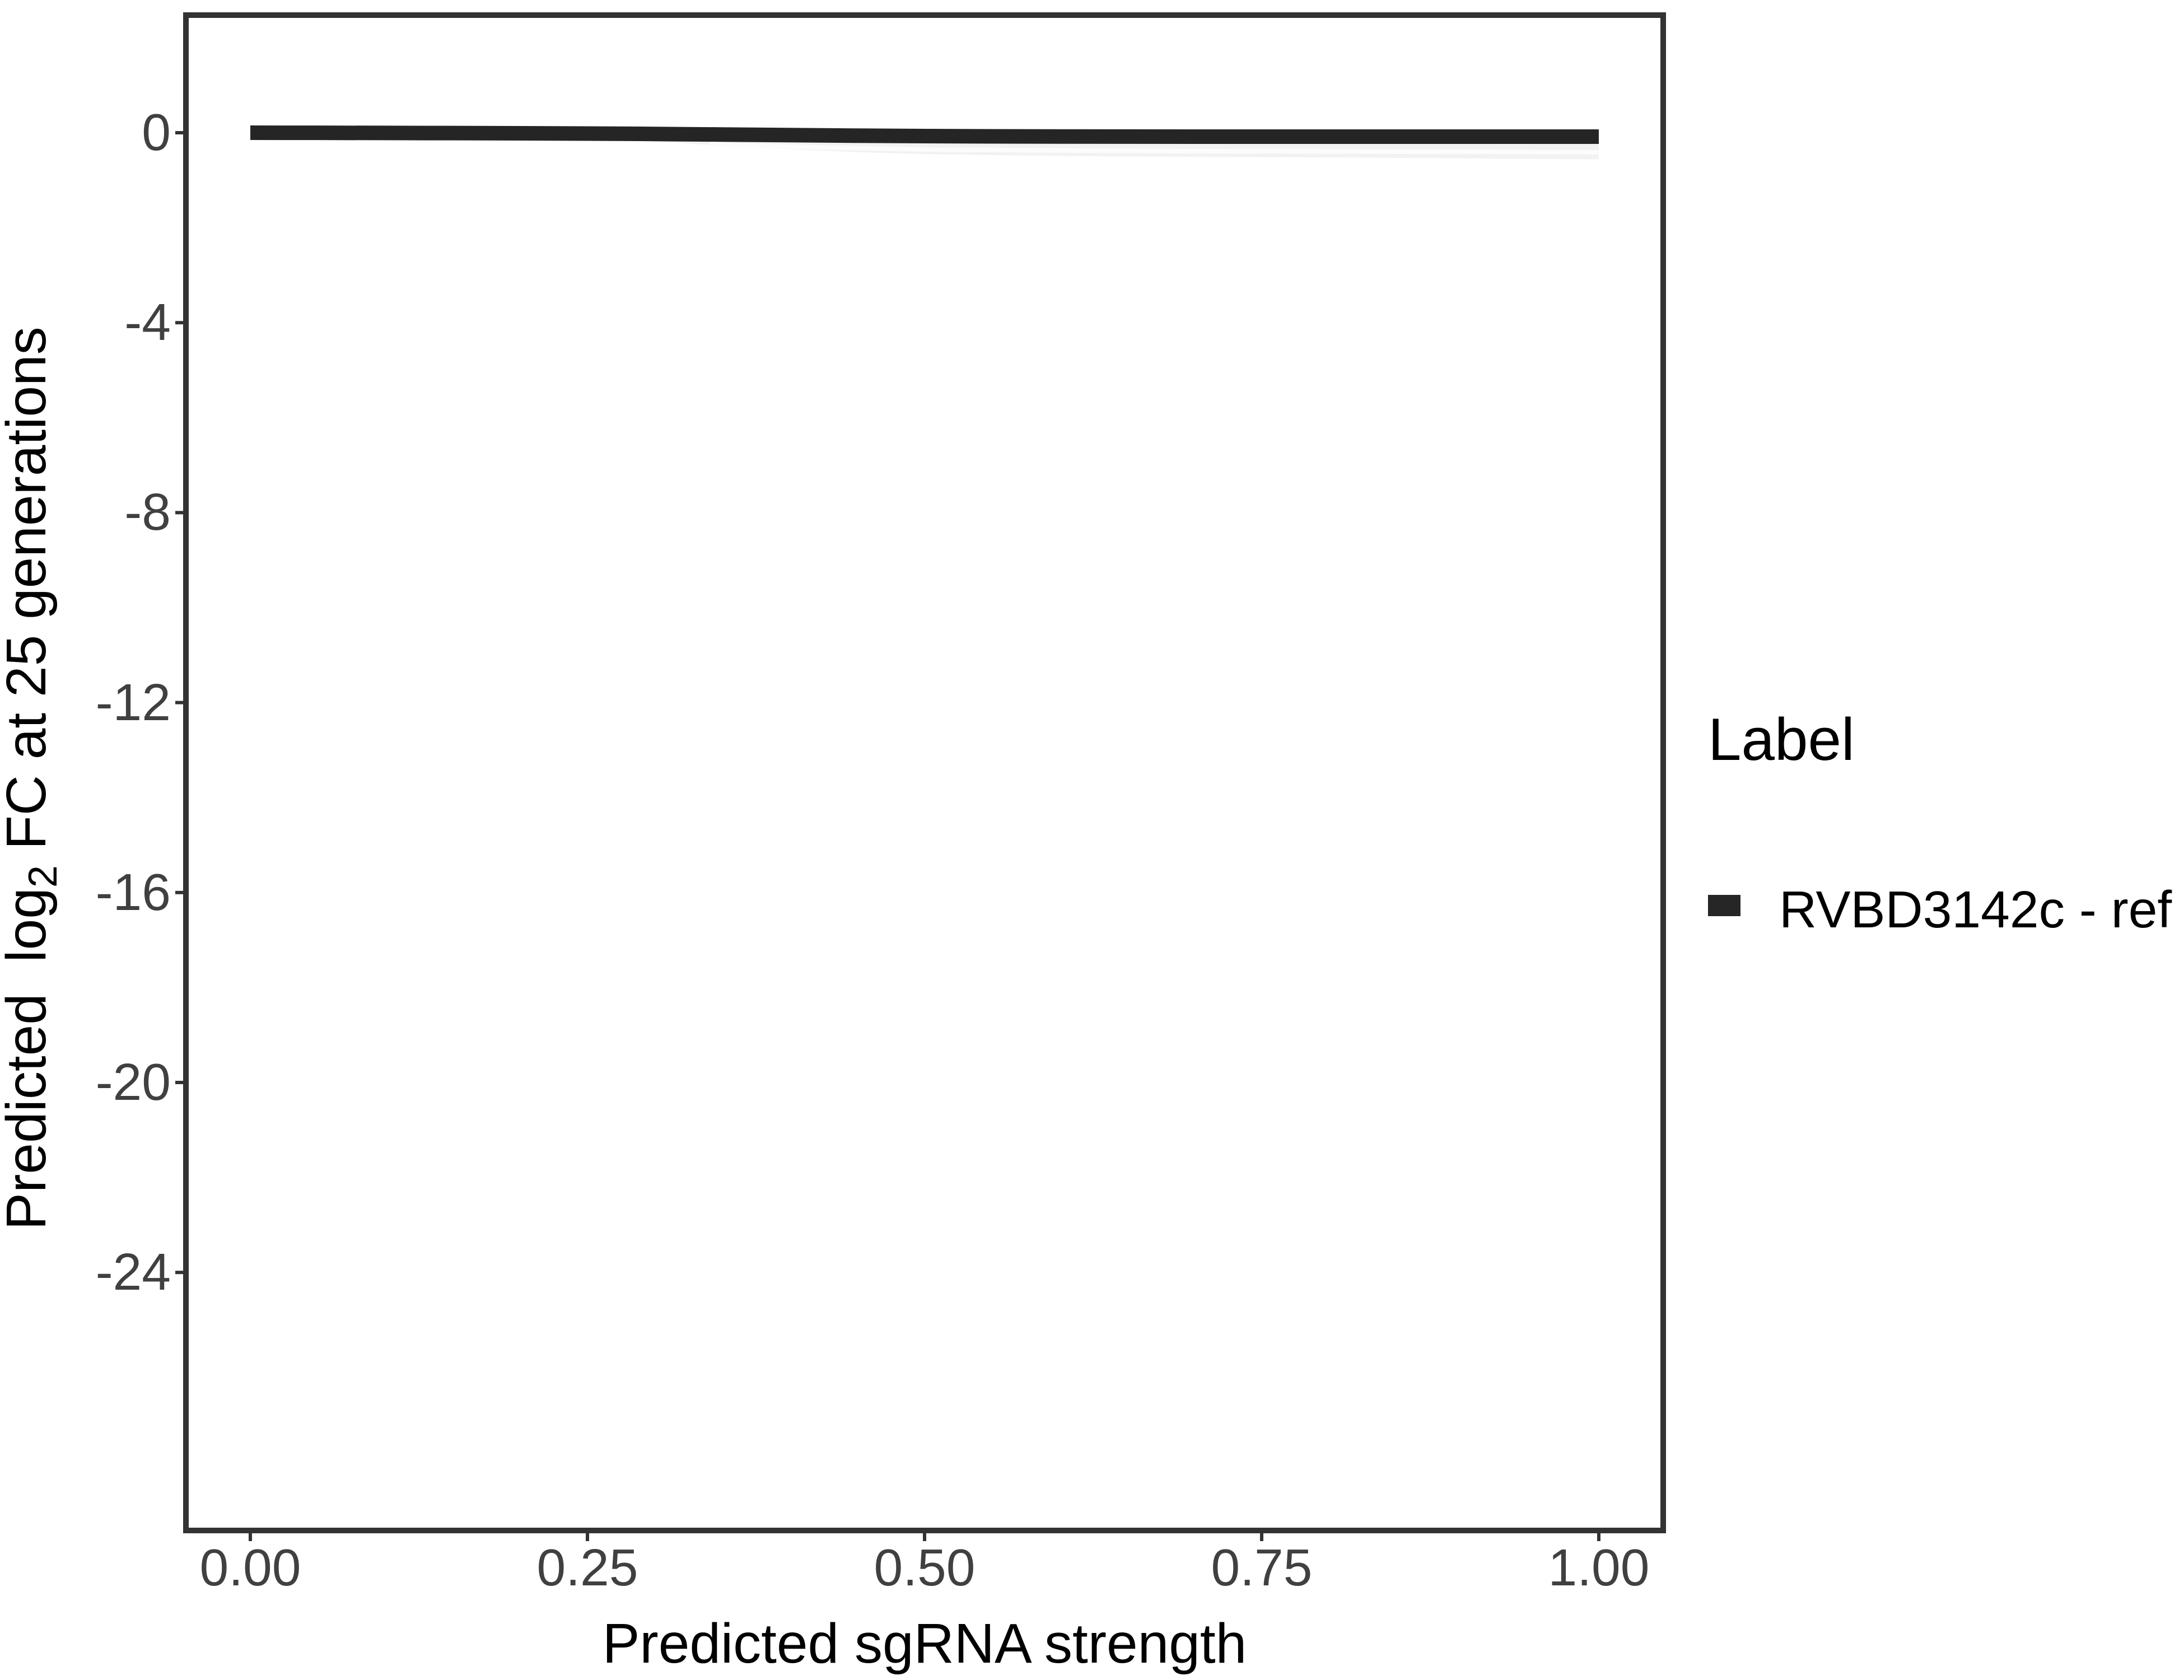 This screenshot has width=2184, height=1680. What do you see at coordinates (157, 132) in the screenshot?
I see `y-tick-label: 0` at bounding box center [157, 132].